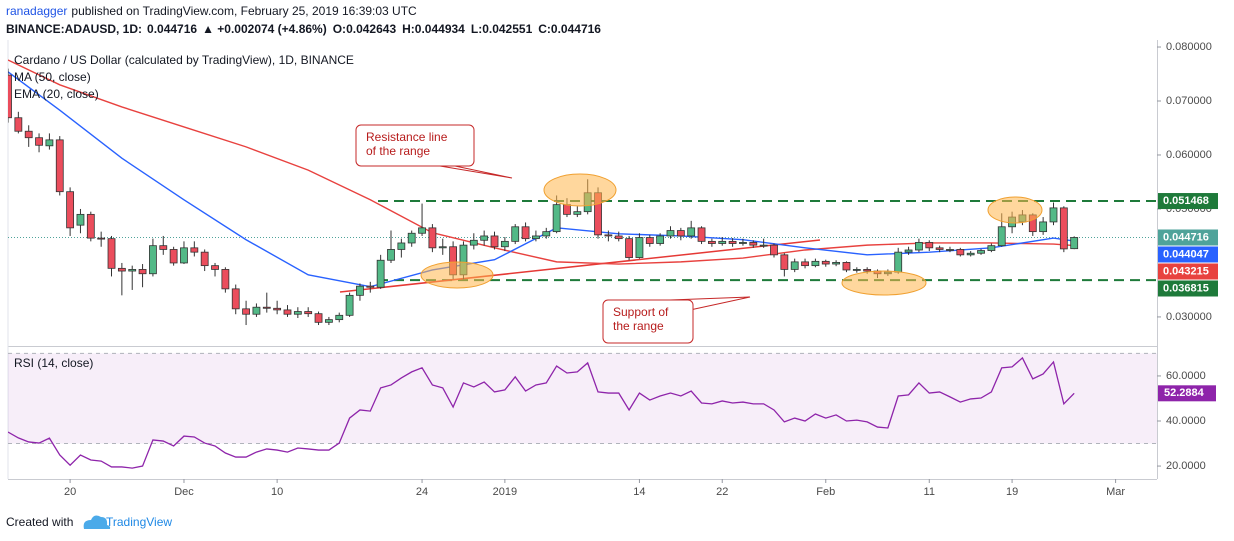 This screenshot has width=1234, height=541. I want to click on last-price: 0.044716, so click(172, 29).